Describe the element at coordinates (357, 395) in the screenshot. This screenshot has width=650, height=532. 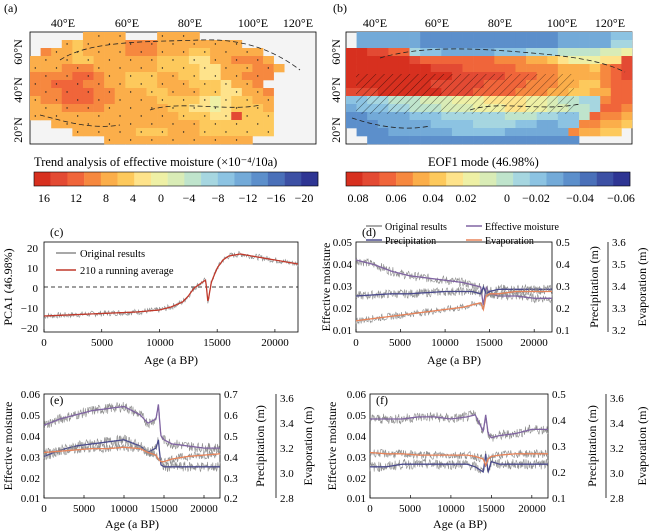
I see `y-tick: 0.06` at that location.